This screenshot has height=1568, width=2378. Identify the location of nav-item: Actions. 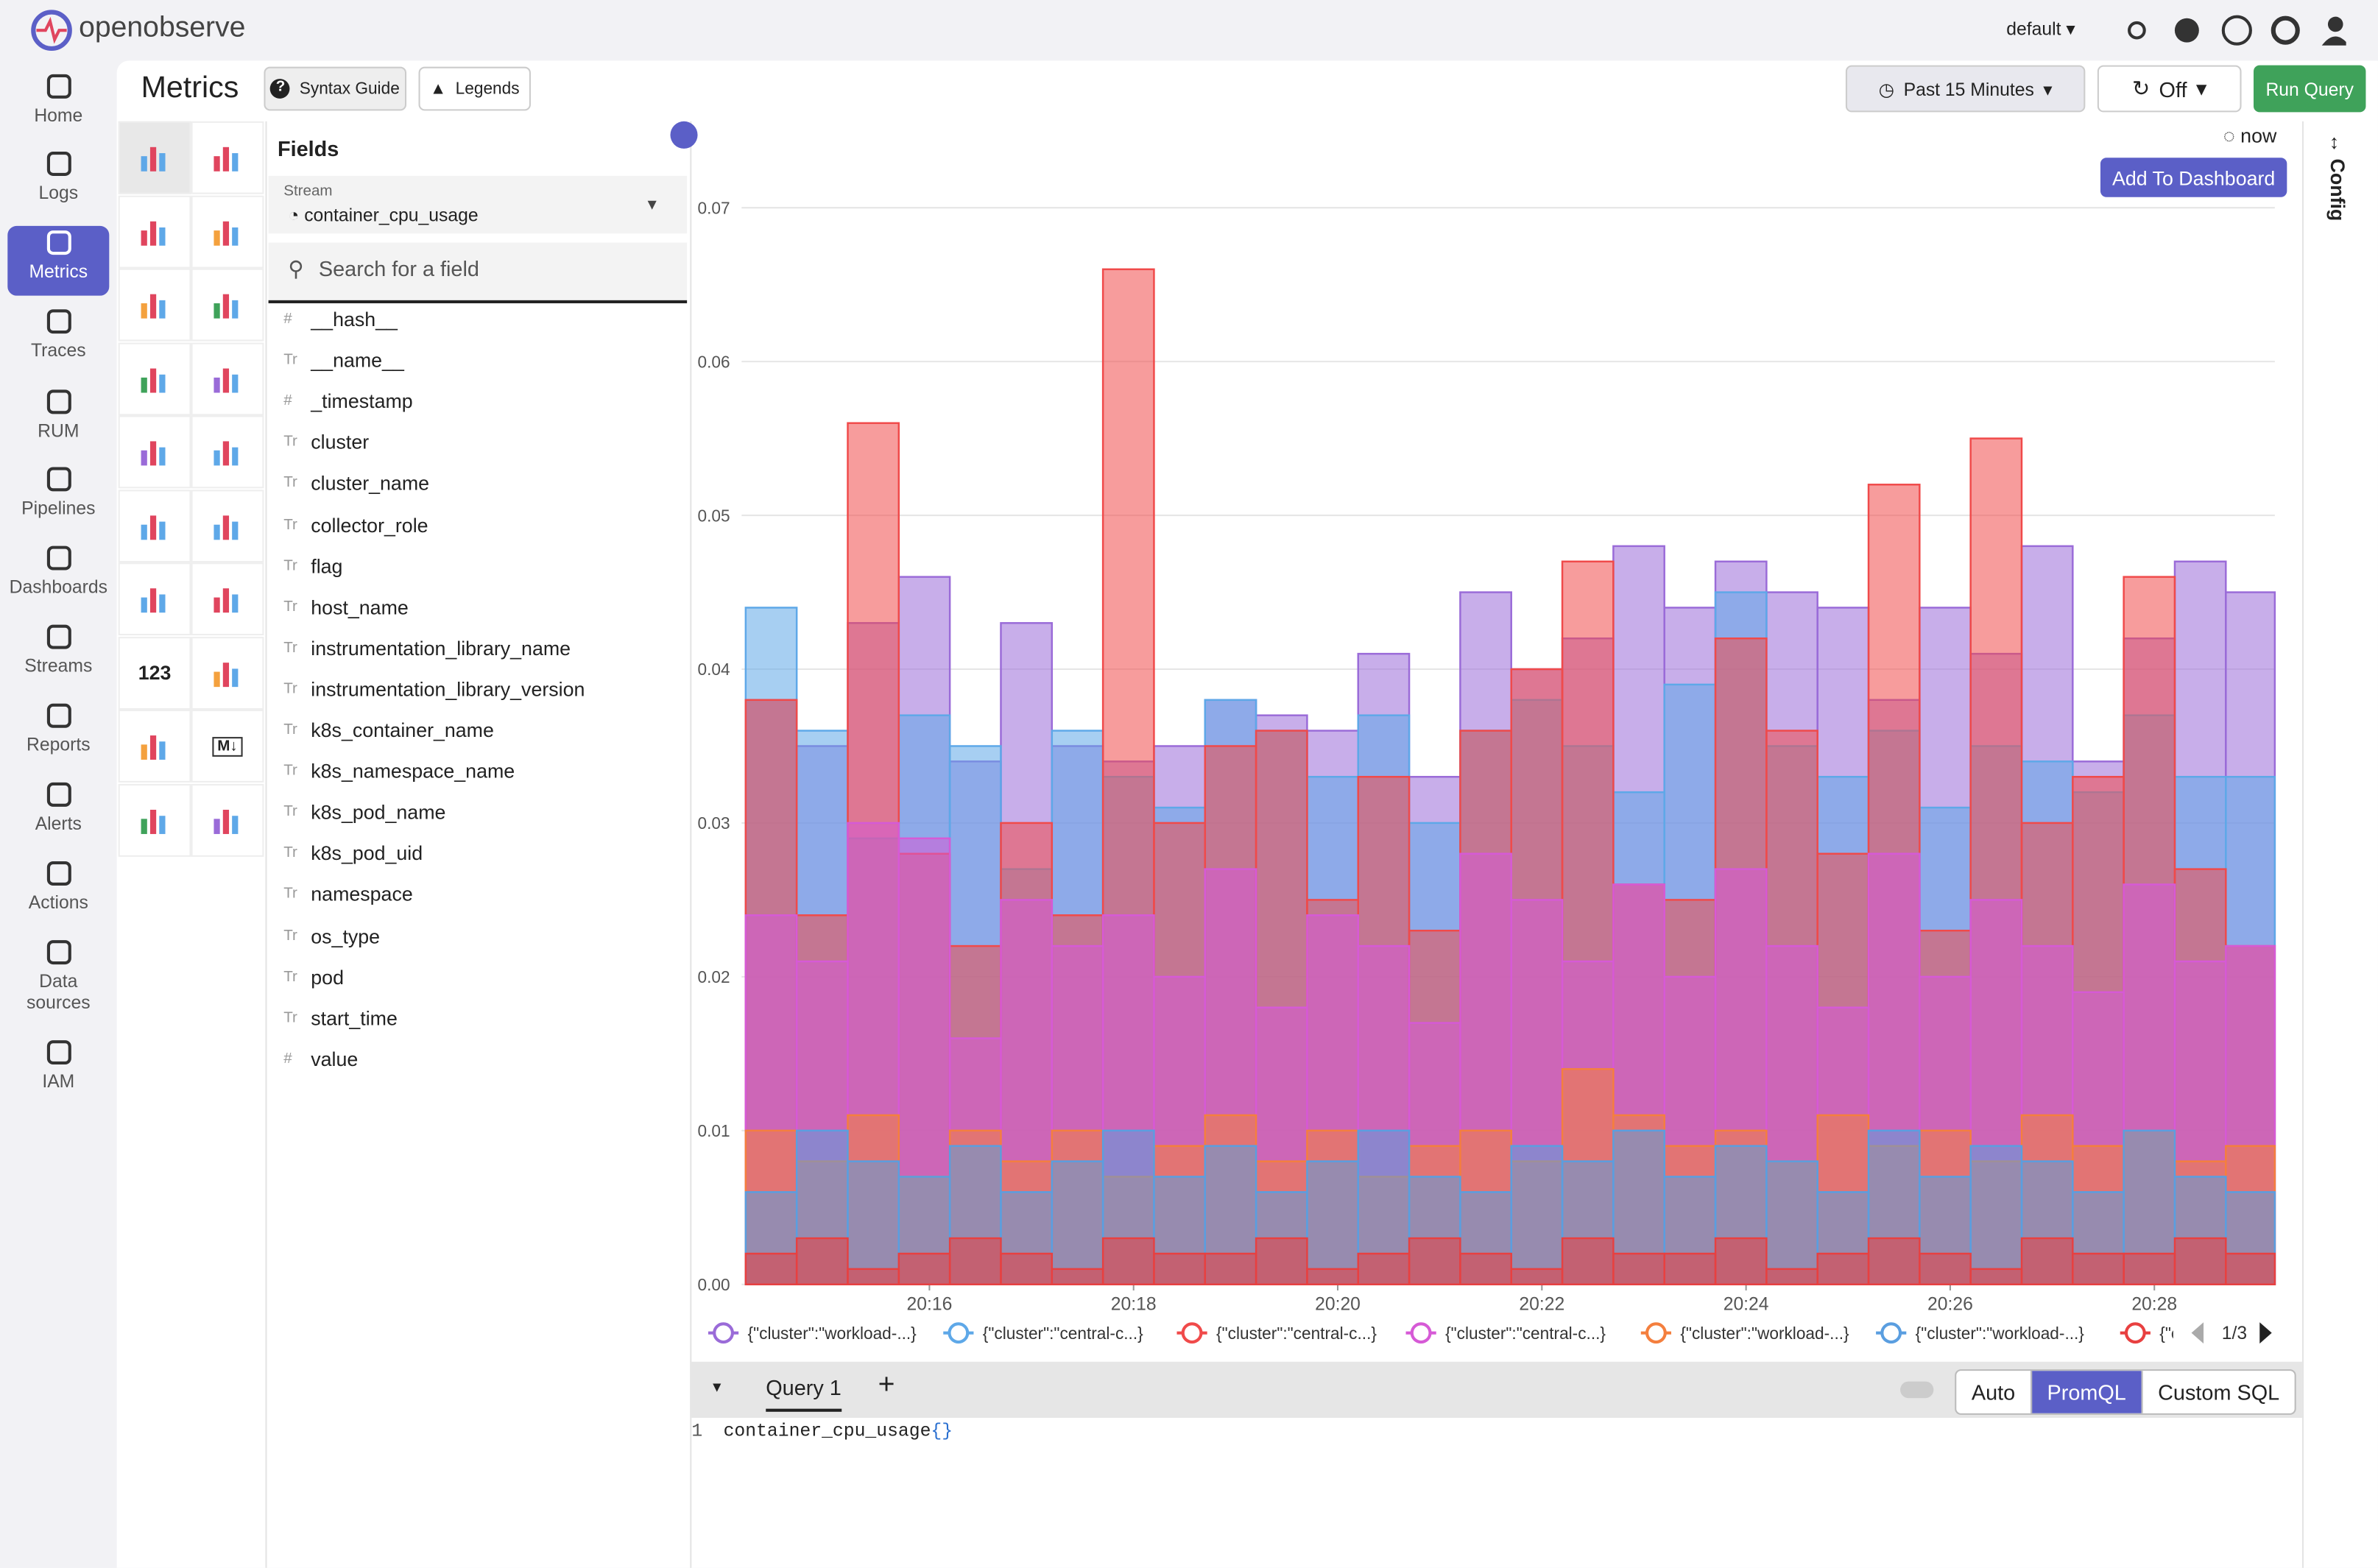
(58, 886).